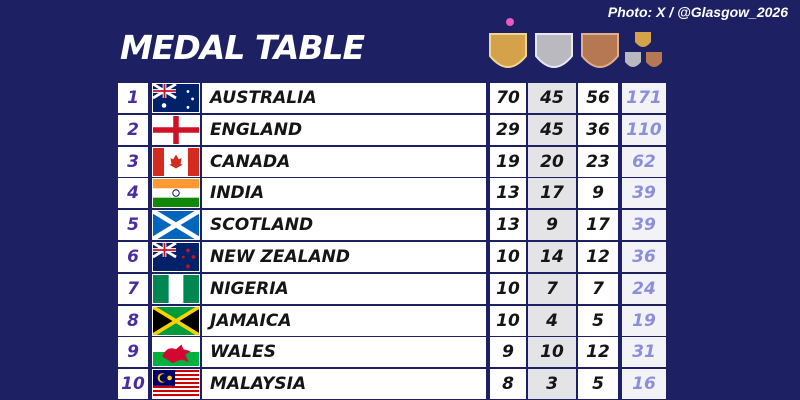 This screenshot has width=800, height=400. I want to click on title: MEDAL TABLE, so click(242, 47).